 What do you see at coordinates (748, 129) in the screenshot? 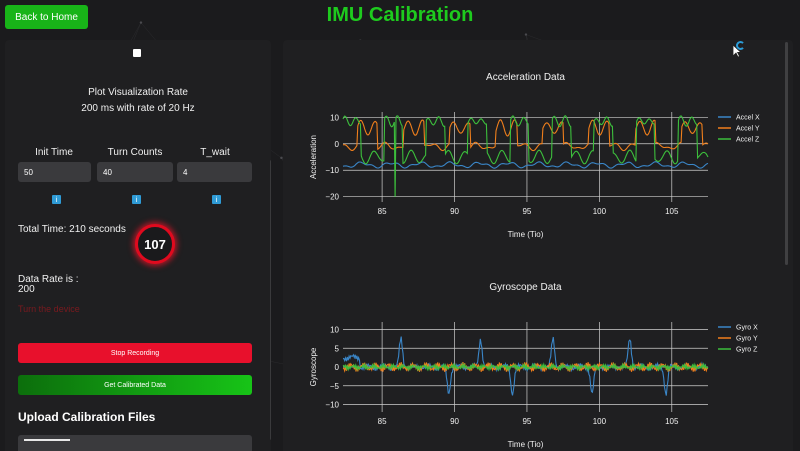
I see `legend-entry: Accel Y` at bounding box center [748, 129].